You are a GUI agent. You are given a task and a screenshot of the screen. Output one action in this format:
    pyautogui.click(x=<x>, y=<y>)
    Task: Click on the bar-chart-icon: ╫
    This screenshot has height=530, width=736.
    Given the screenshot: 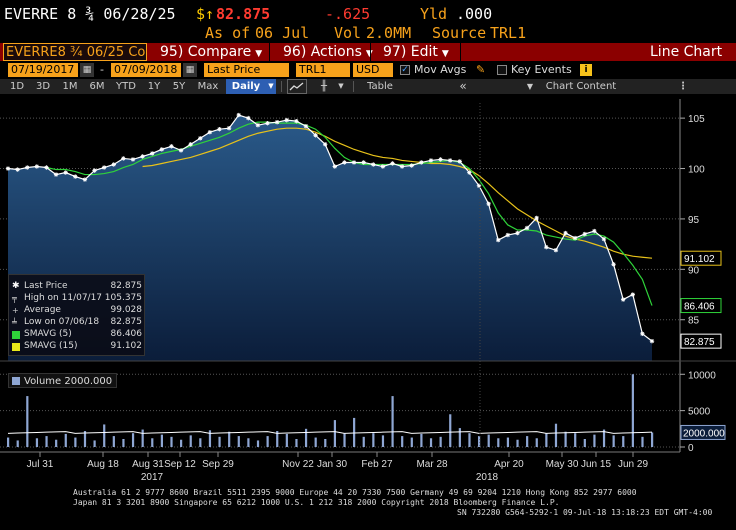 What is the action you would take?
    pyautogui.click(x=324, y=86)
    